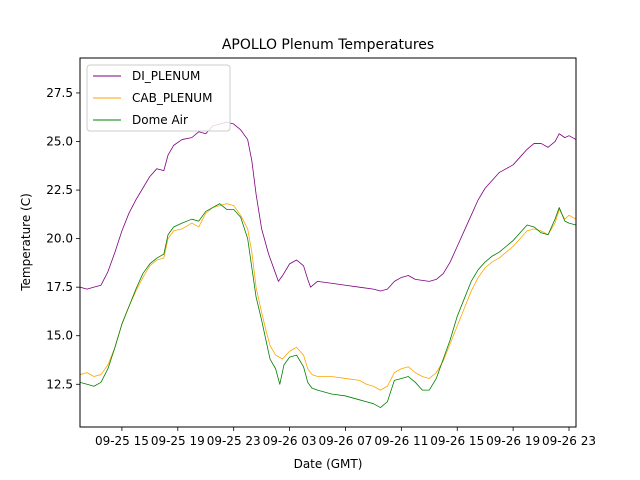 The height and width of the screenshot is (480, 640). I want to click on y-tick-label: 12.5, so click(59, 384).